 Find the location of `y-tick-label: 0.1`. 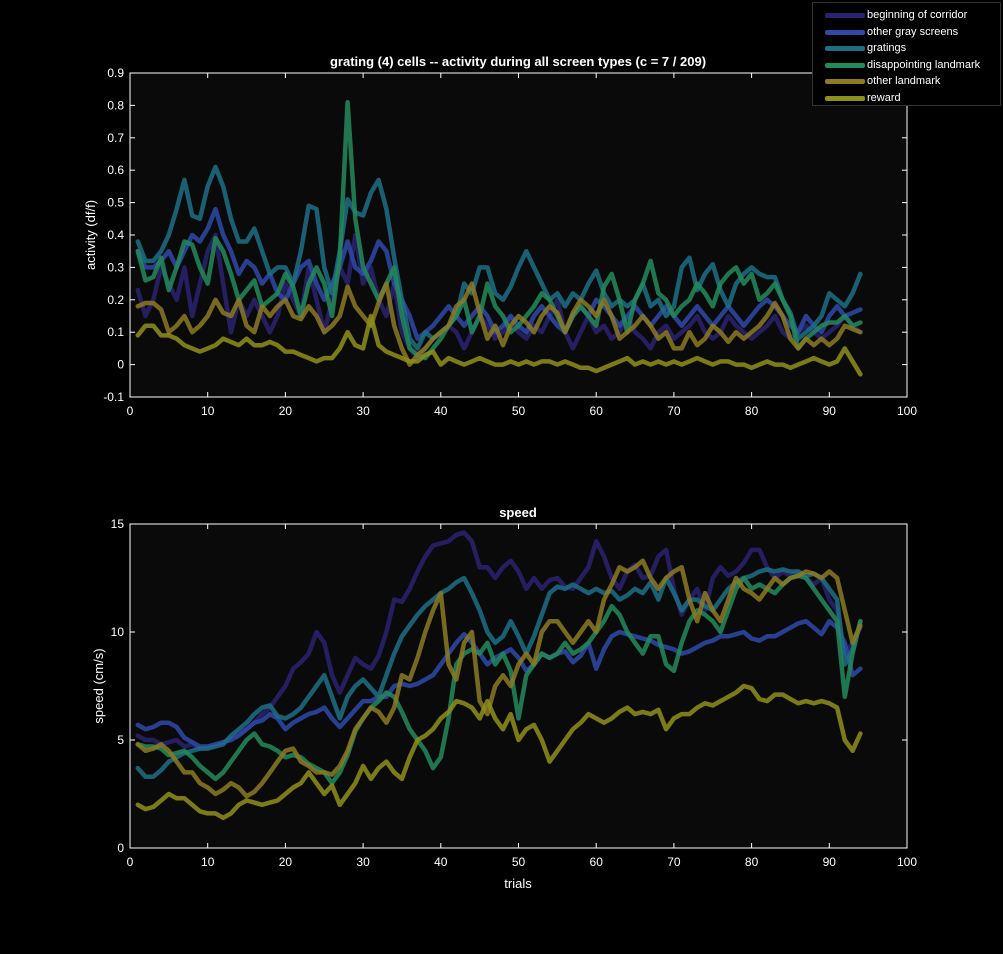

y-tick-label: 0.1 is located at coordinates (115, 332).